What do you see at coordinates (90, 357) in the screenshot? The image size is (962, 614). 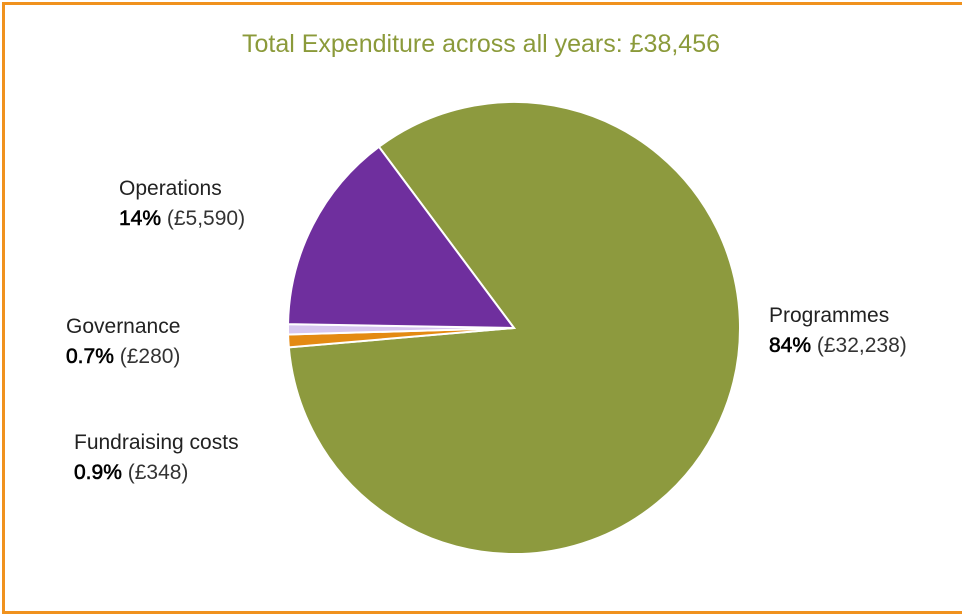 I see `slice-label-percent: 0.7%` at bounding box center [90, 357].